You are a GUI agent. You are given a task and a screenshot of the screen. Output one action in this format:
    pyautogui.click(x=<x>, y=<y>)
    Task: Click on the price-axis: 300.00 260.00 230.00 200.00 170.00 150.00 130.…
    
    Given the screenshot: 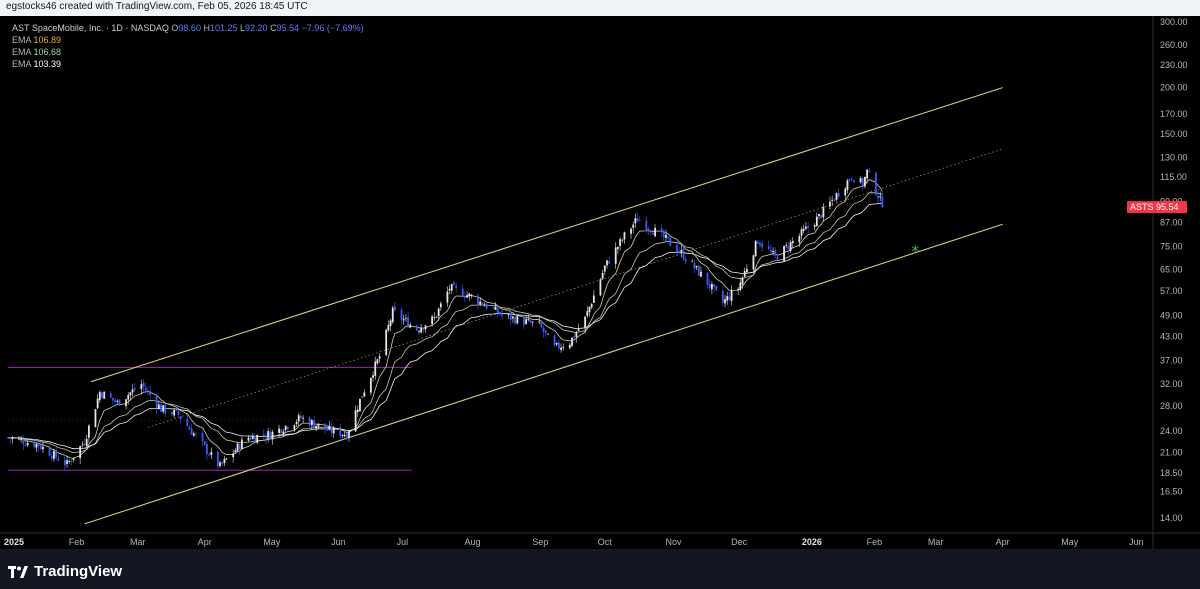 What is the action you would take?
    pyautogui.click(x=1174, y=270)
    